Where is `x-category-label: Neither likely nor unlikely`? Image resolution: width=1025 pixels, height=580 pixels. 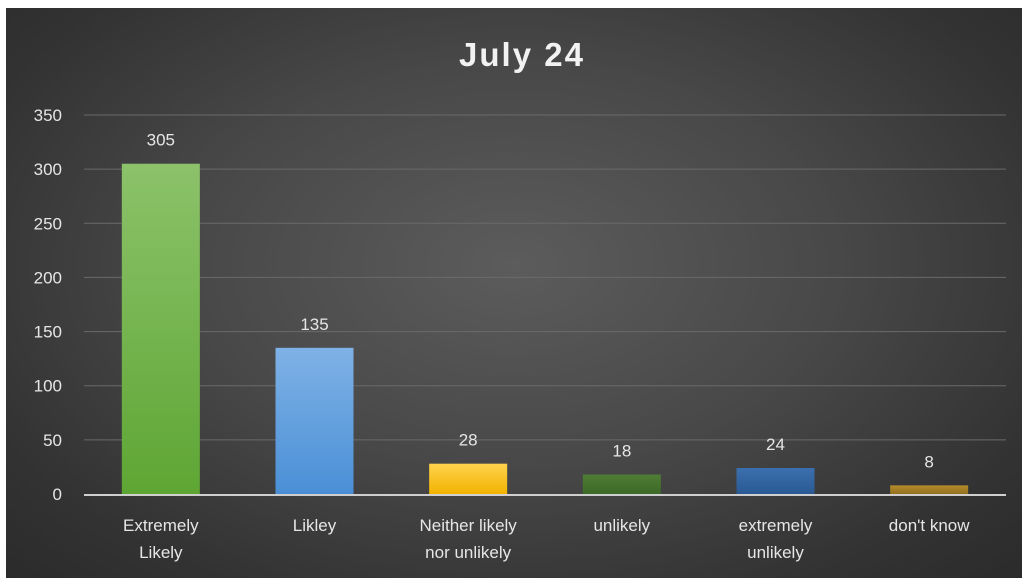
x-category-label: Neither likely nor unlikely is located at coordinates (469, 539).